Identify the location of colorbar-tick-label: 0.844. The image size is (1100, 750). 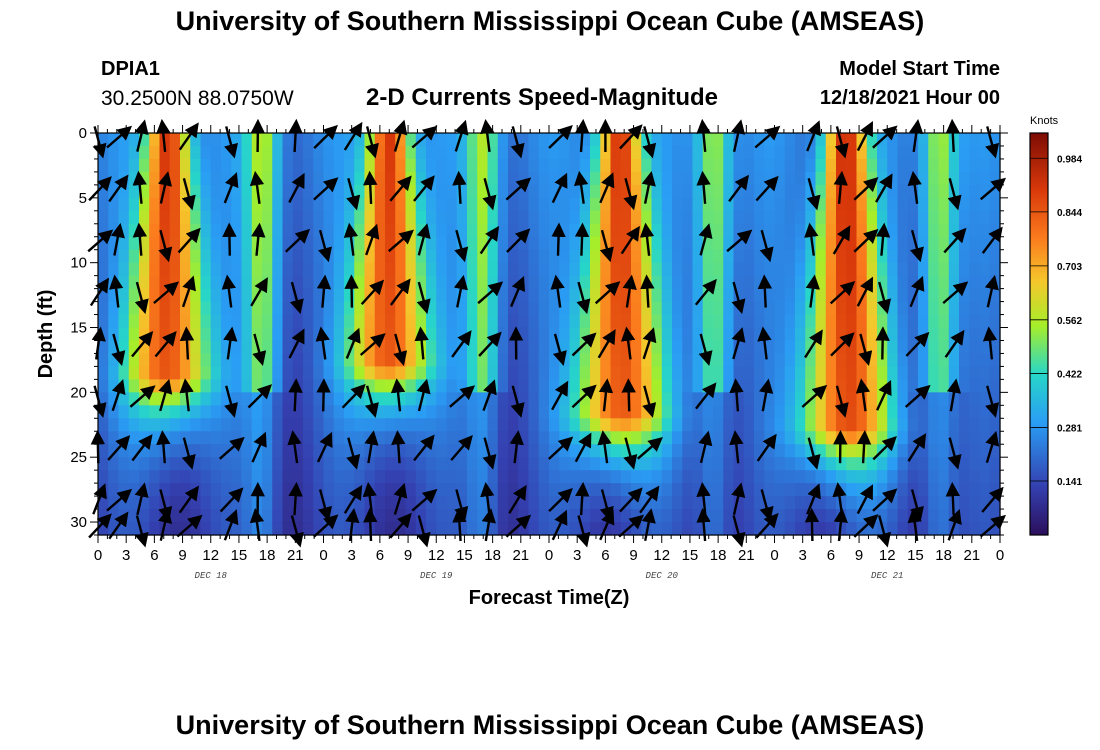
(1069, 213).